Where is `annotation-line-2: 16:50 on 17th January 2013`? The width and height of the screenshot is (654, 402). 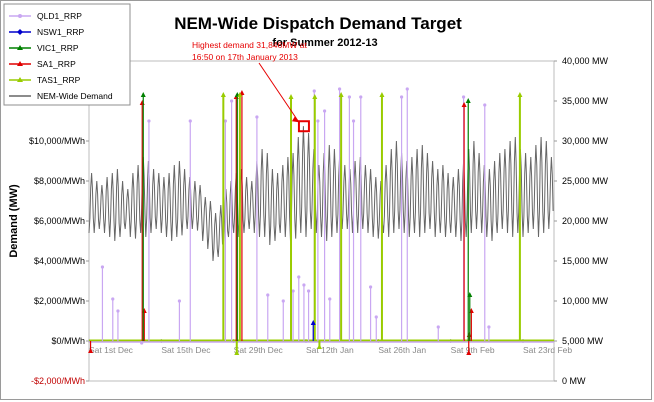 annotation-line-2: 16:50 on 17th January 2013 is located at coordinates (245, 57).